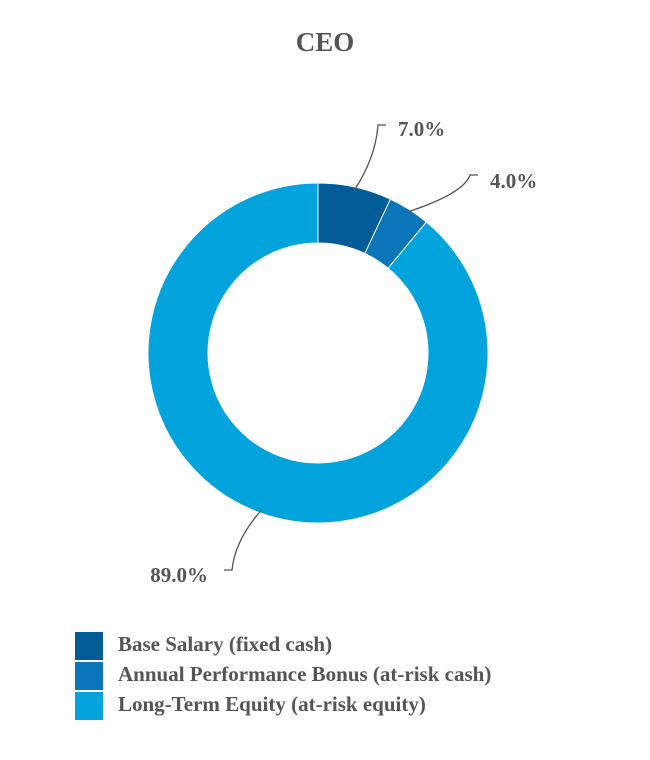 Image resolution: width=650 pixels, height=760 pixels. I want to click on chart-title: CEO, so click(325, 42).